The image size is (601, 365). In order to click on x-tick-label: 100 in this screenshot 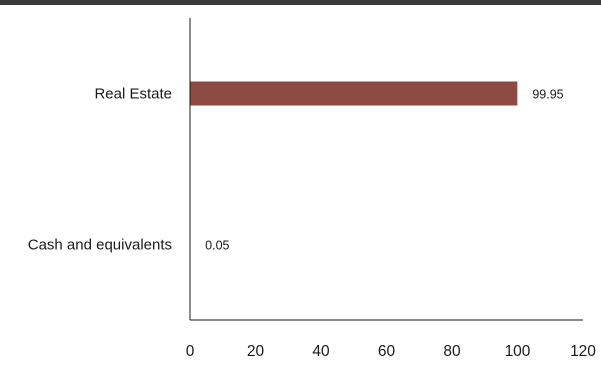, I will do `click(518, 351)`.